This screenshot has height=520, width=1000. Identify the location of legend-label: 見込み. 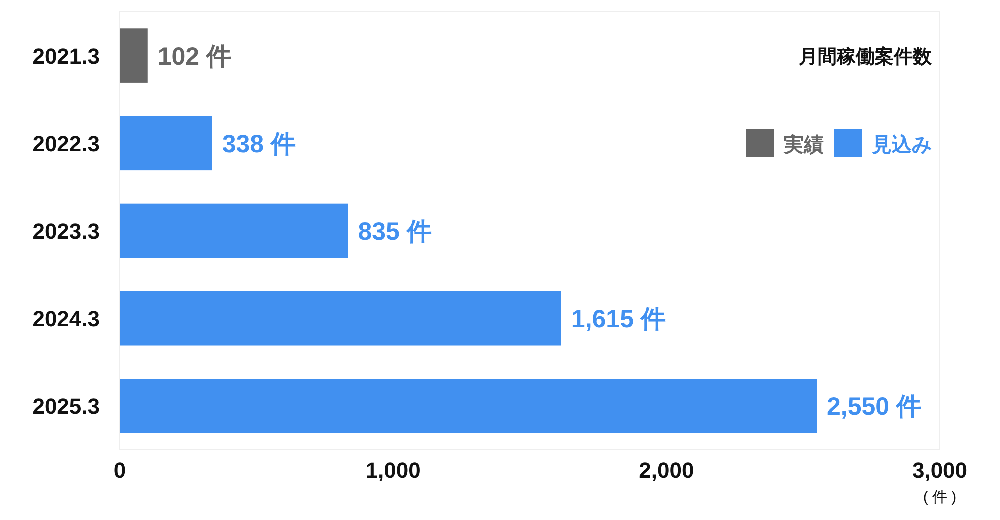
(901, 144).